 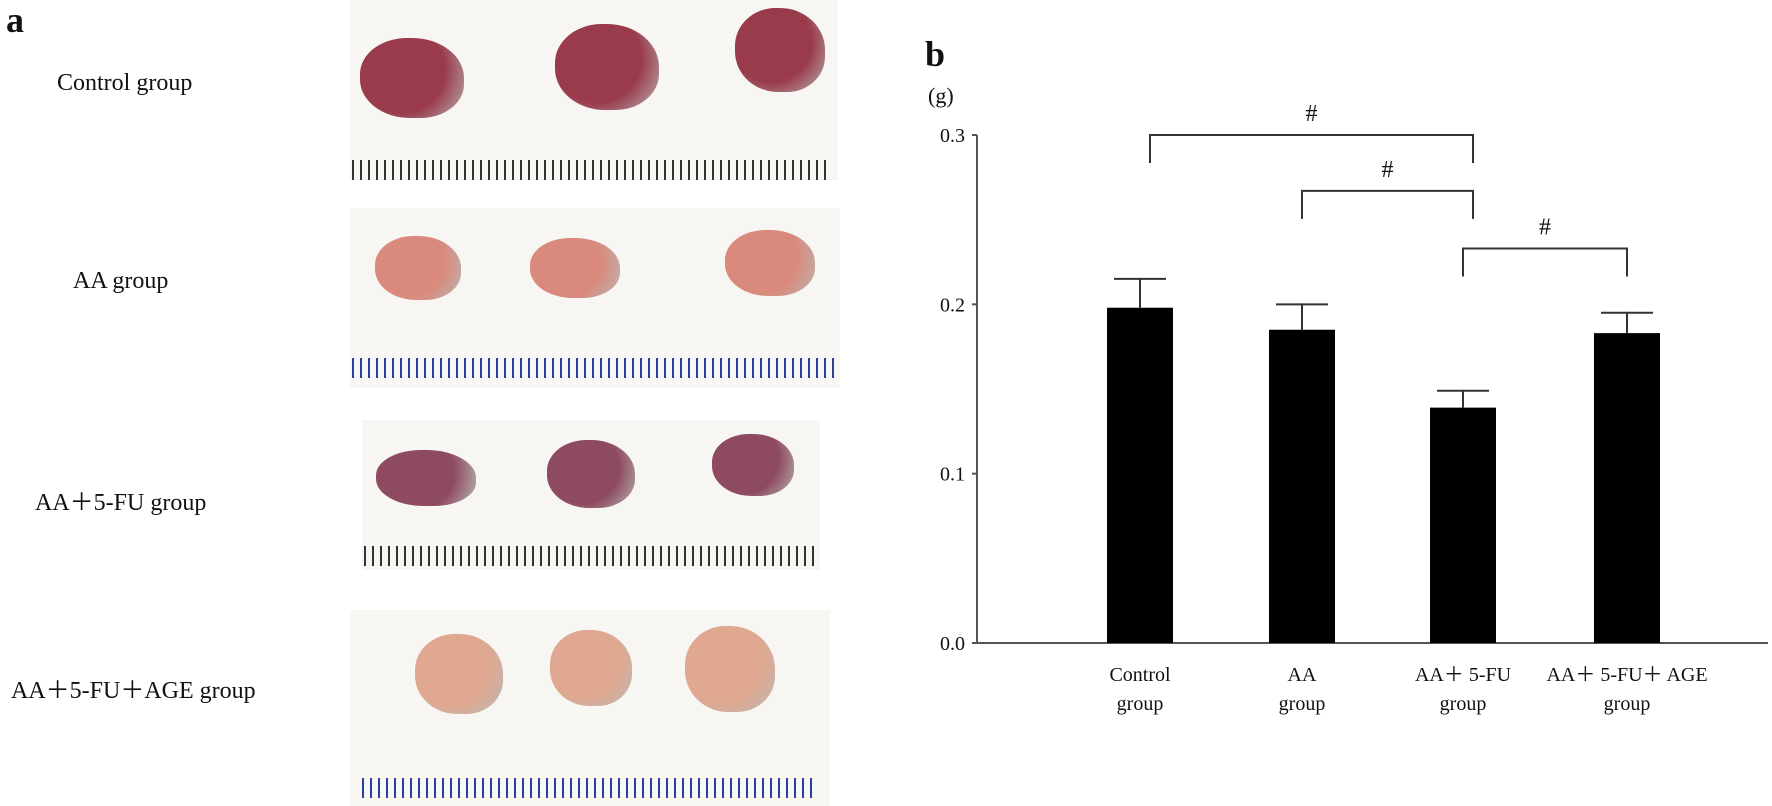 I want to click on group-label-aa: AA group, so click(x=121, y=281).